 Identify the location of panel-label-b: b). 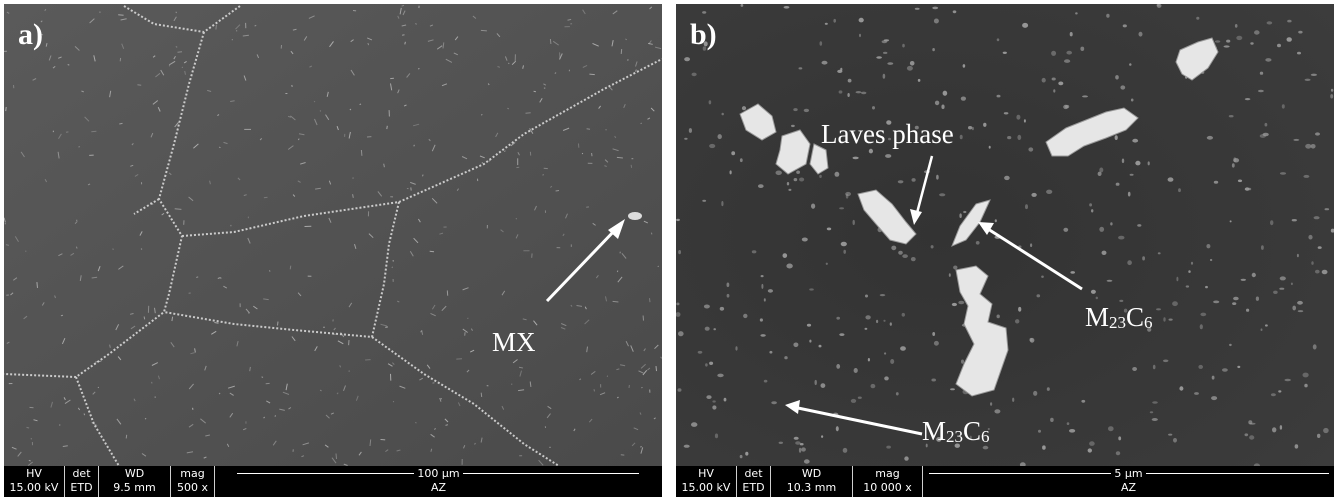
(703, 34).